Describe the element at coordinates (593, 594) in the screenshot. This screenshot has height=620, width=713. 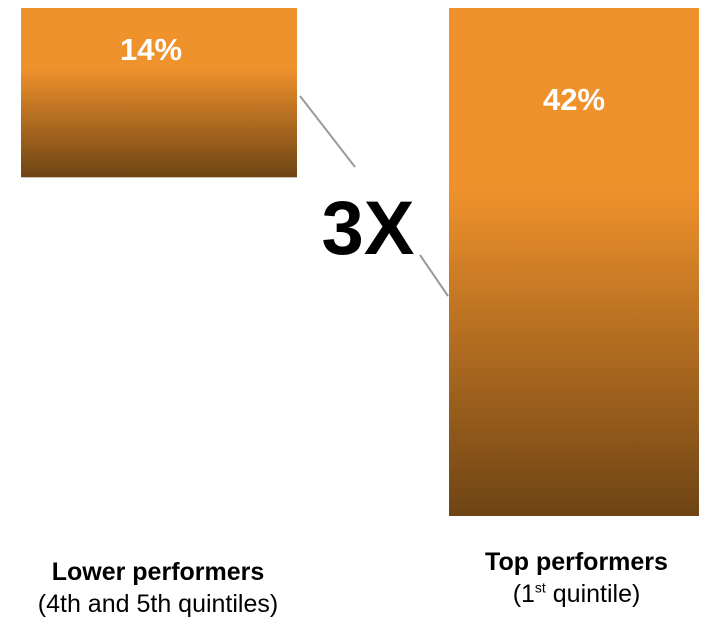
I see `sublabel-top-suffix: quintile)` at that location.